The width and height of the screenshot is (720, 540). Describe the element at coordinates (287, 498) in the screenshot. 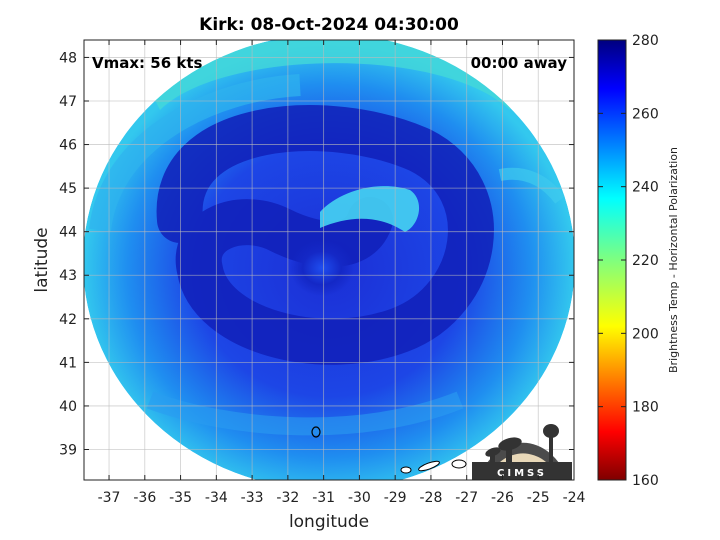

I see `x-tick-label: -32` at that location.